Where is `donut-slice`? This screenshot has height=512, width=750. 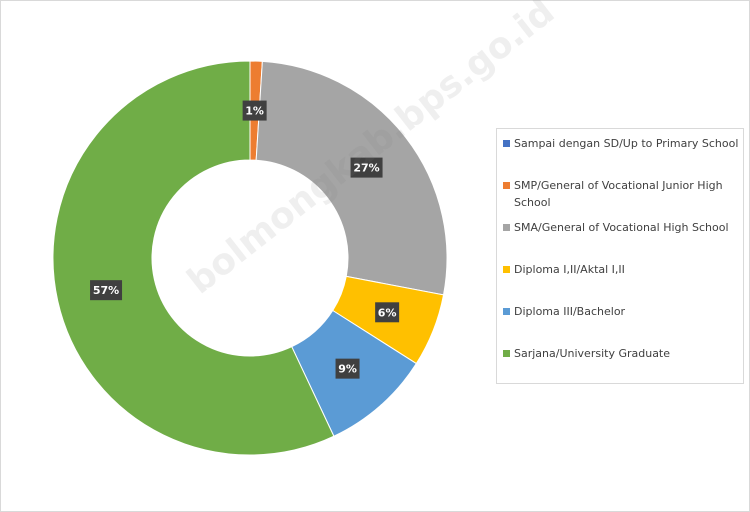
donut-slice is located at coordinates (351, 178).